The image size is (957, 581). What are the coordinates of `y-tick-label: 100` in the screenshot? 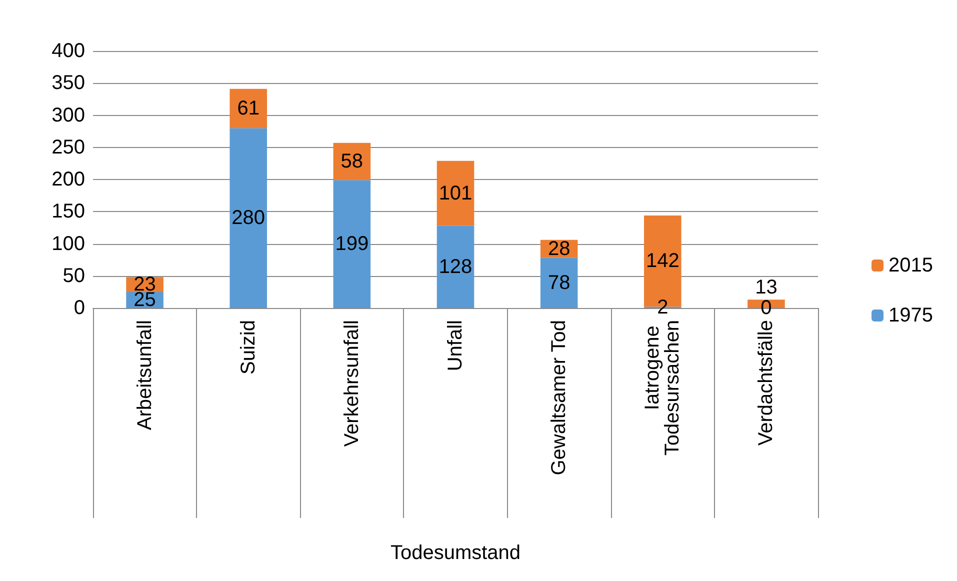 It's located at (68, 243).